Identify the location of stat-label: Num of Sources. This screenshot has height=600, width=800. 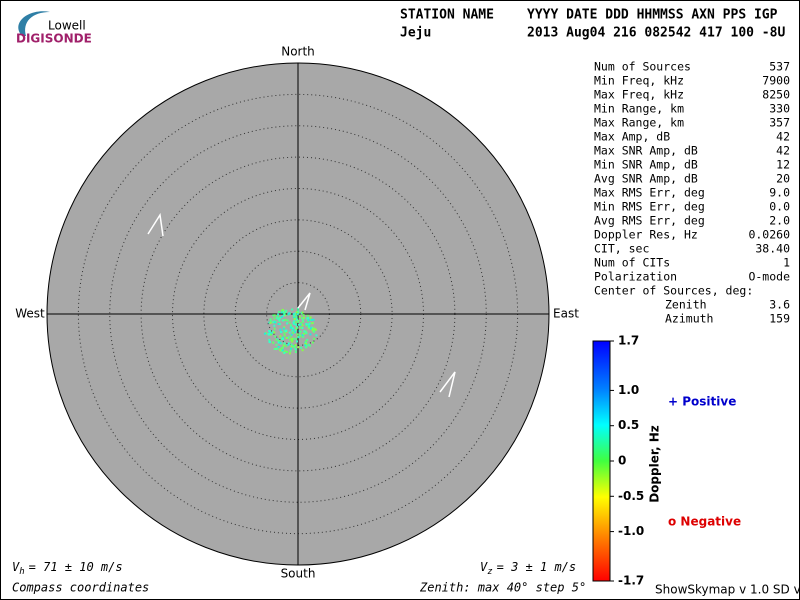
(642, 67).